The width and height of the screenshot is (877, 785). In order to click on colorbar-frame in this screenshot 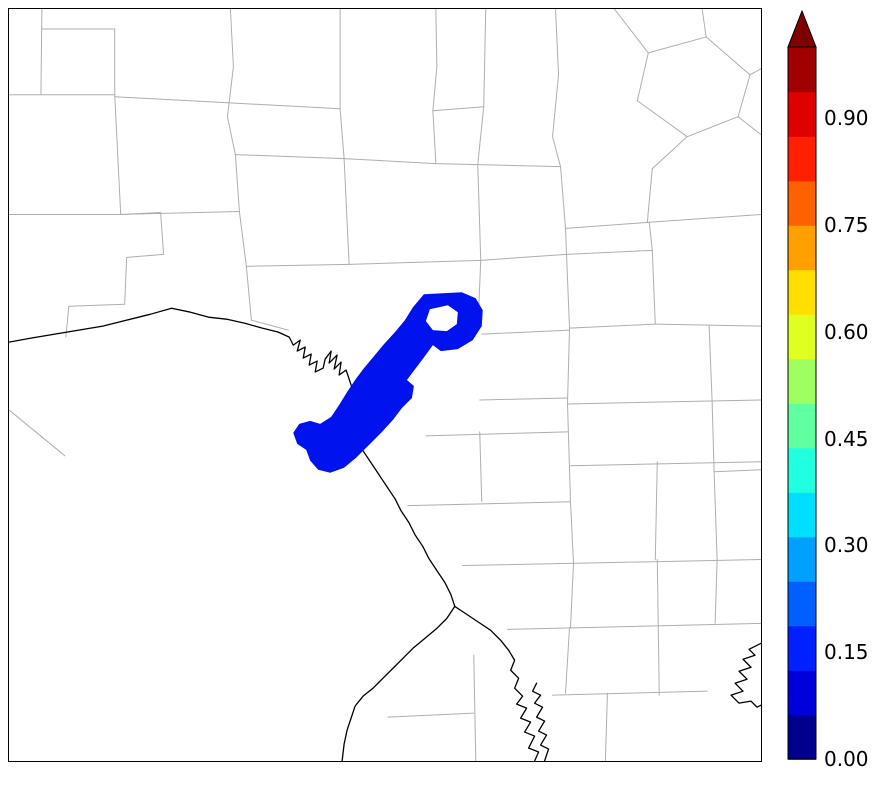, I will do `click(802, 403)`.